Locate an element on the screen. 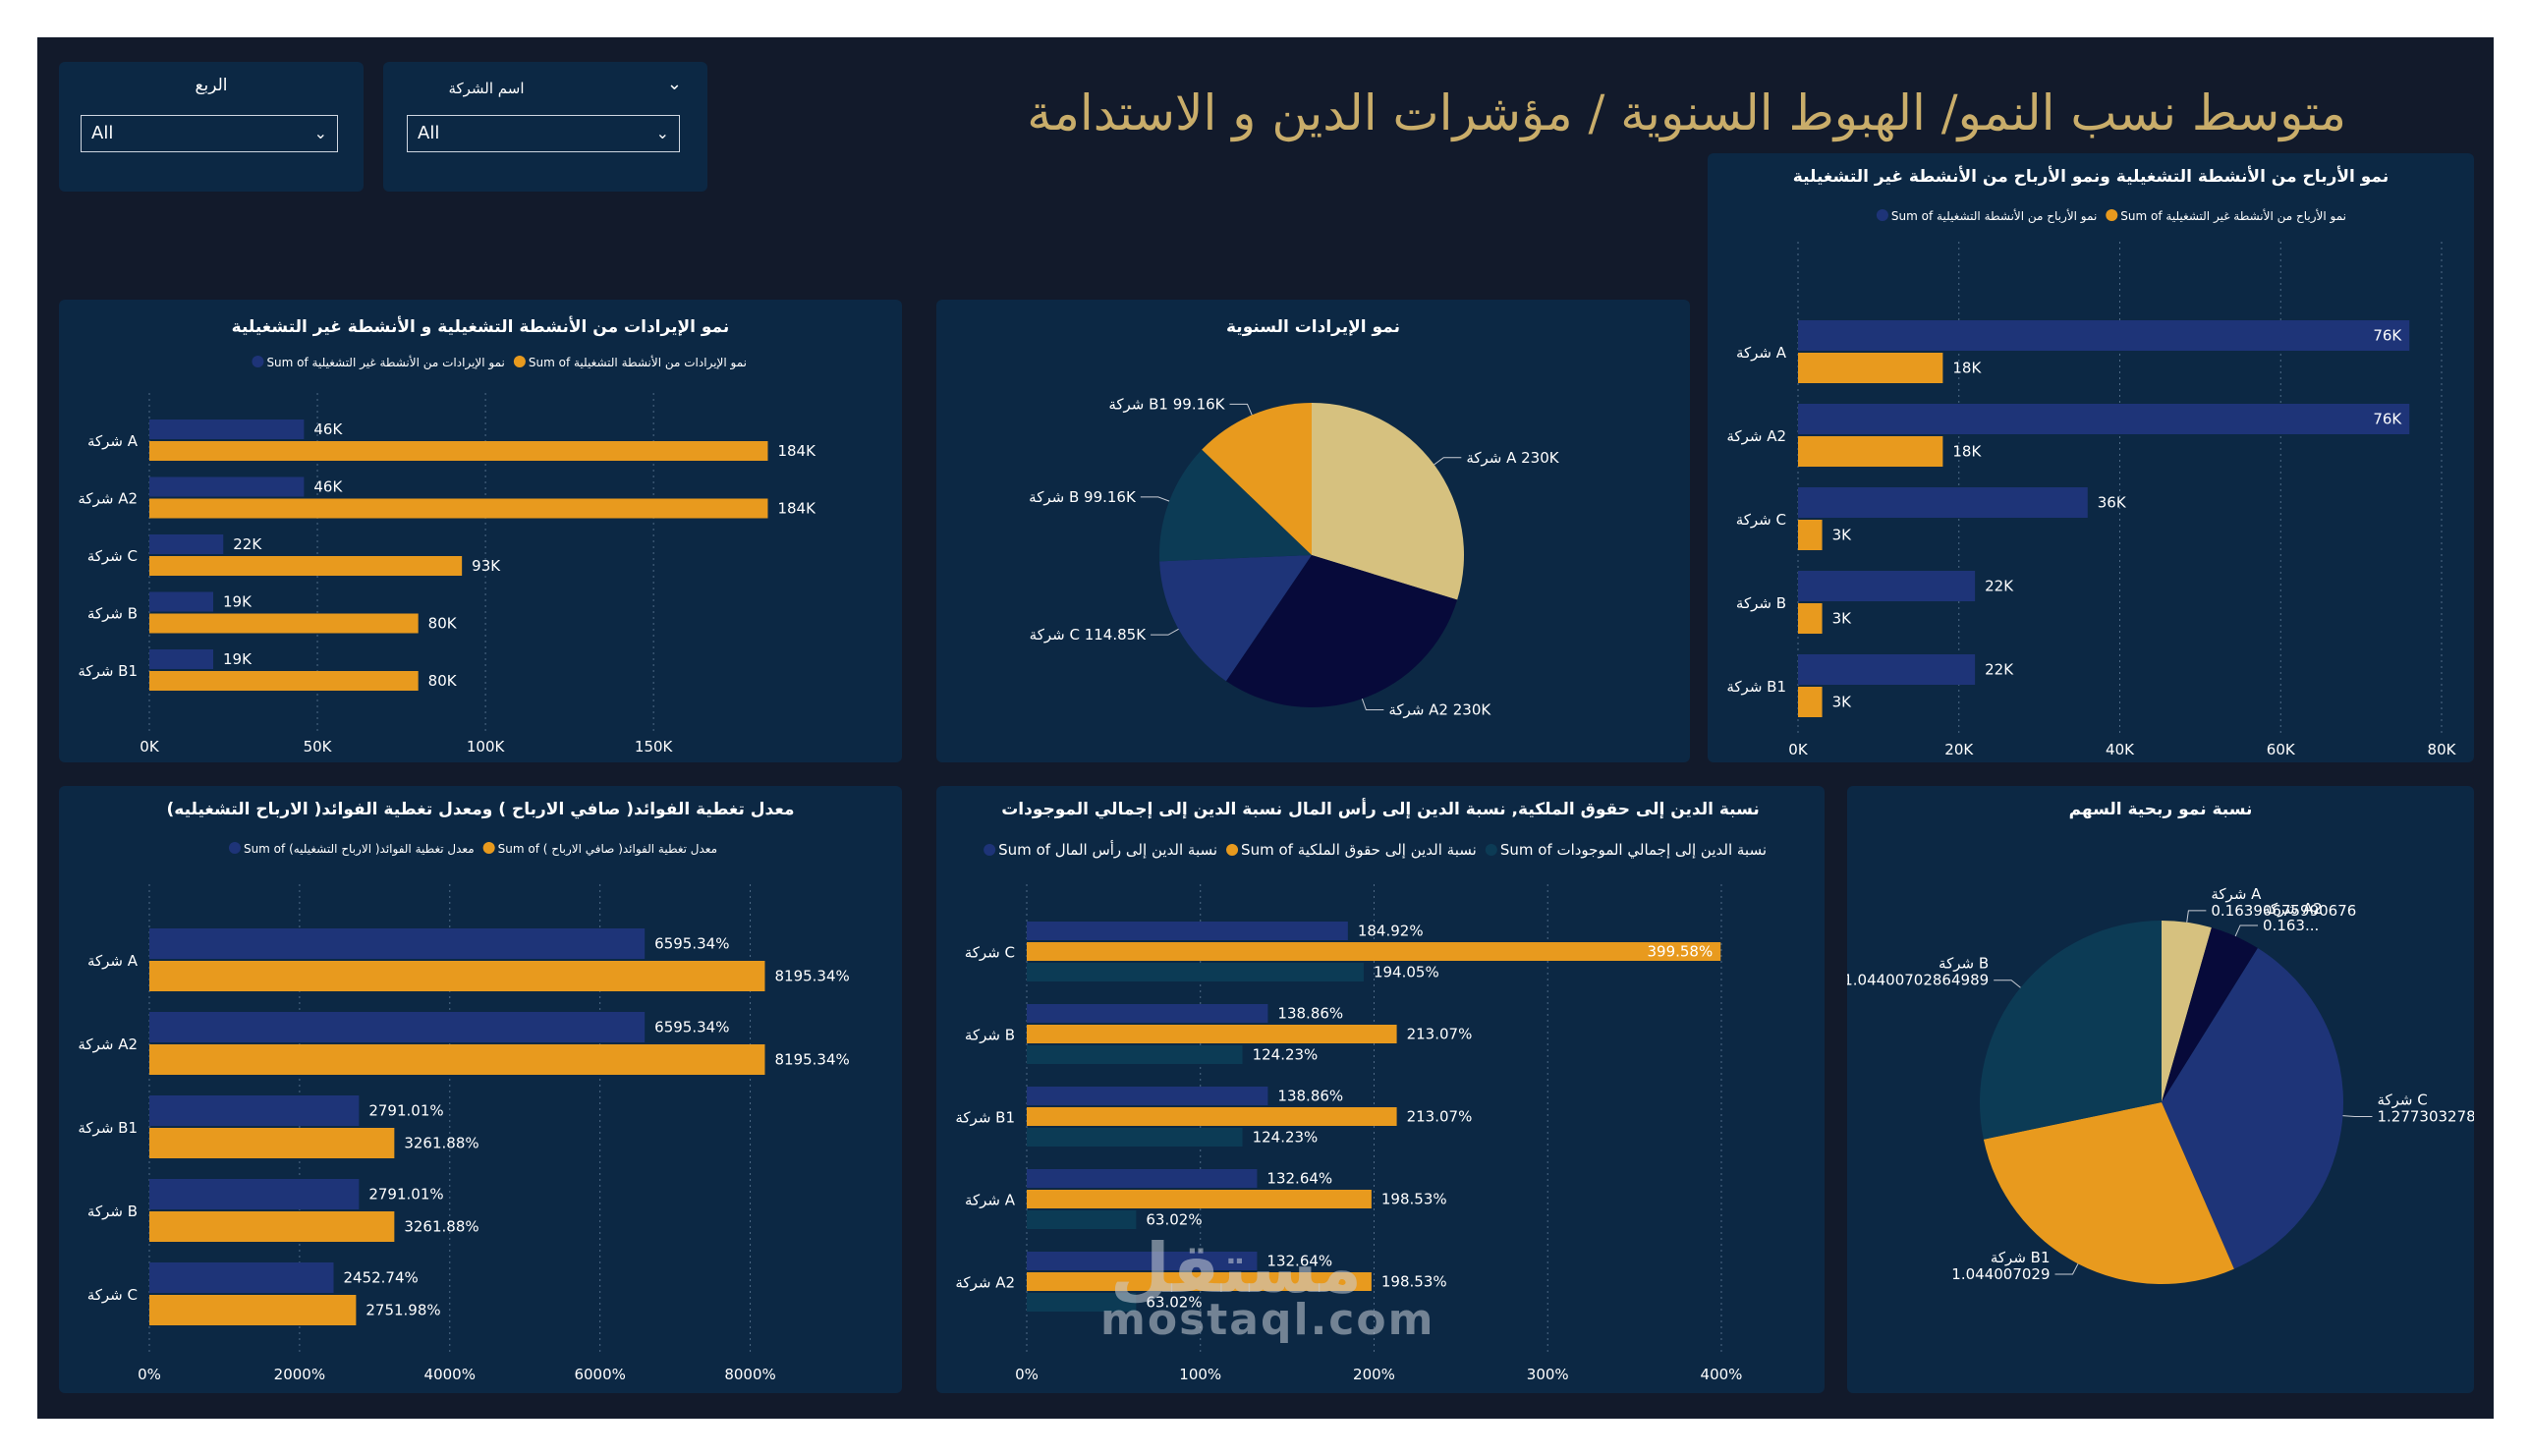  company-dropdown: All ⌄ is located at coordinates (543, 133).